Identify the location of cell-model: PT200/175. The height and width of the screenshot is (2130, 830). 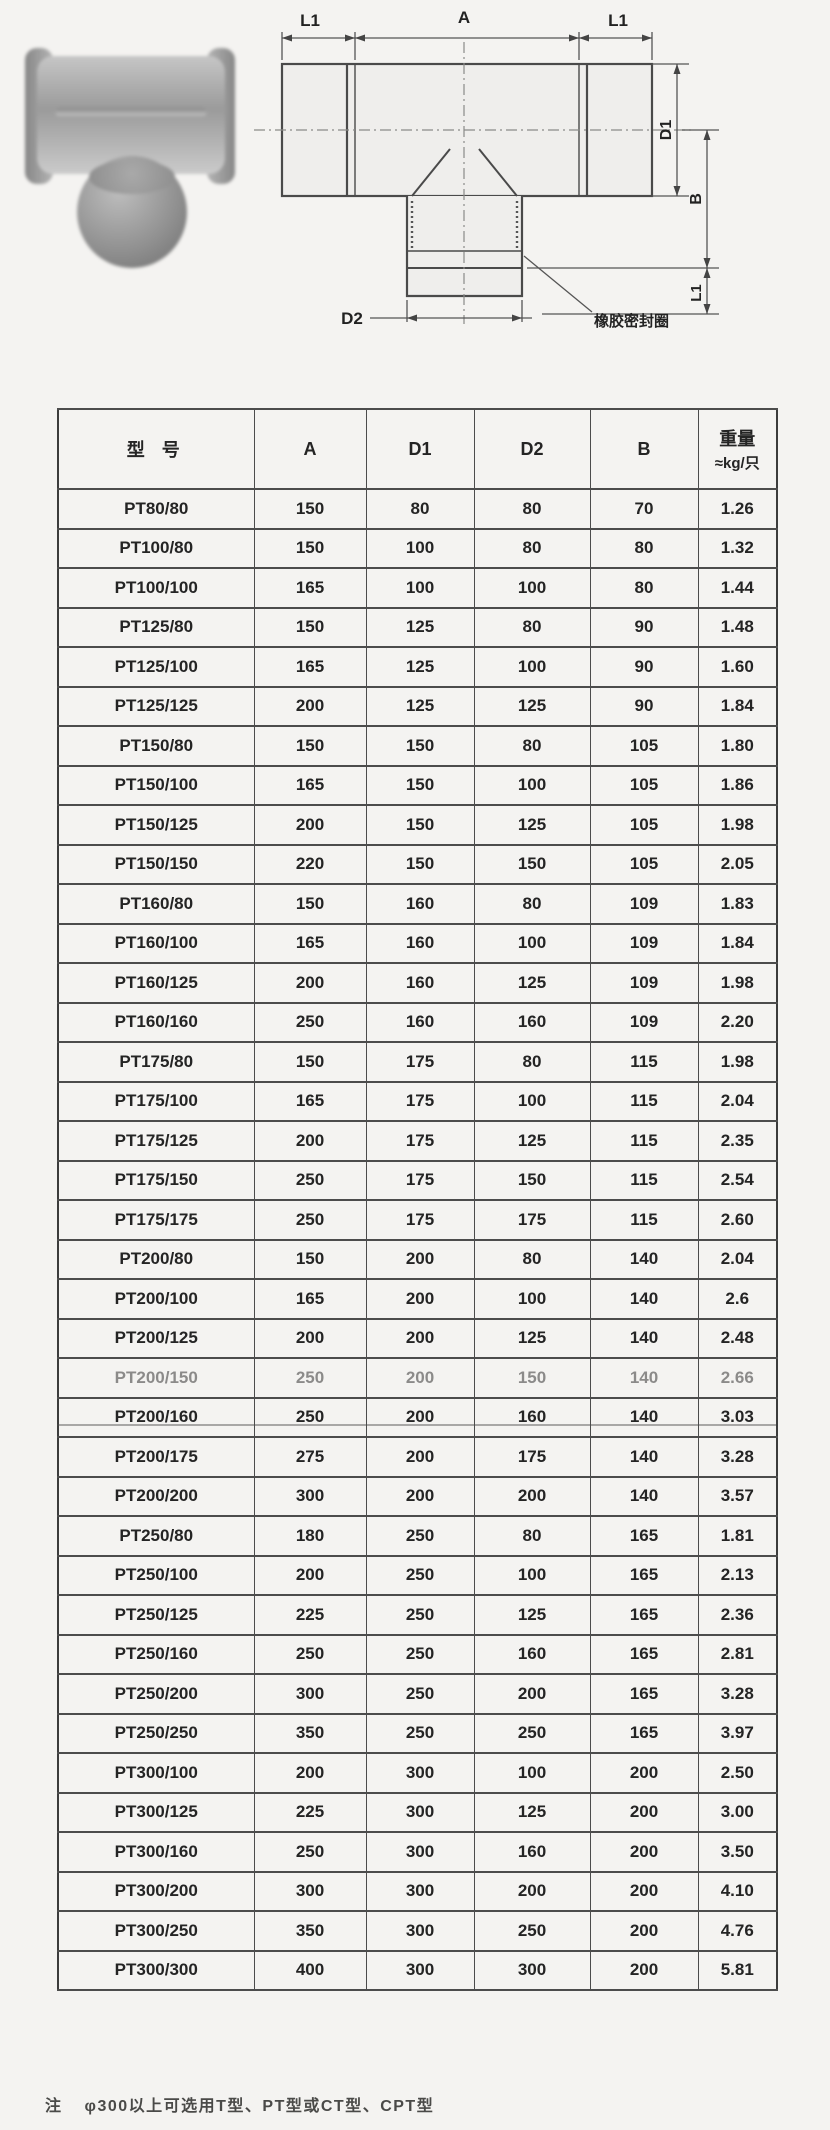
(156, 1457).